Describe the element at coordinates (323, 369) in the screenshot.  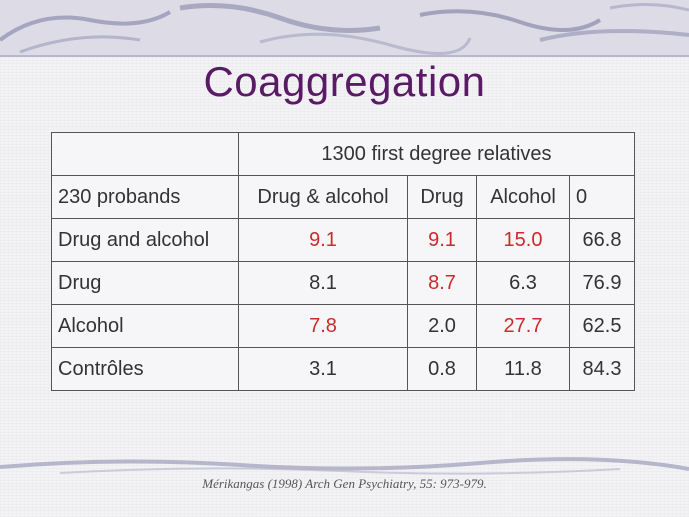
I see `table-cell: 3.1` at that location.